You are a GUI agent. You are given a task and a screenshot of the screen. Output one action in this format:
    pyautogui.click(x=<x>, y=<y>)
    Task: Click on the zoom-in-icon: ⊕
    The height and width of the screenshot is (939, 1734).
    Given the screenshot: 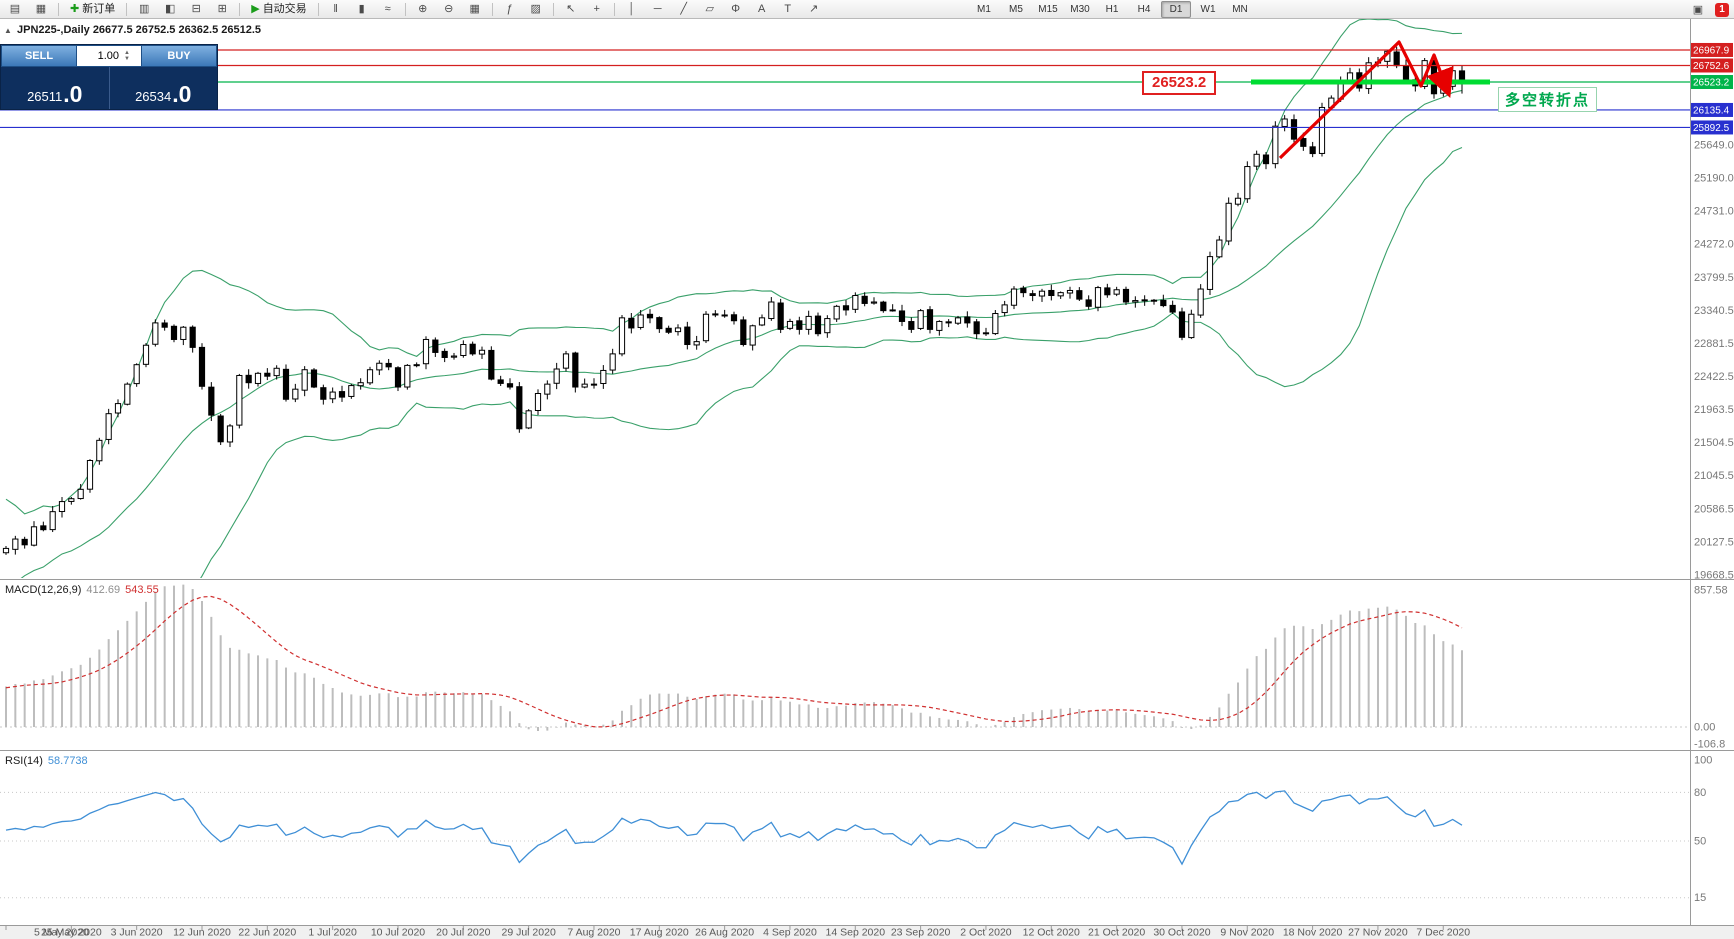 What is the action you would take?
    pyautogui.click(x=423, y=9)
    